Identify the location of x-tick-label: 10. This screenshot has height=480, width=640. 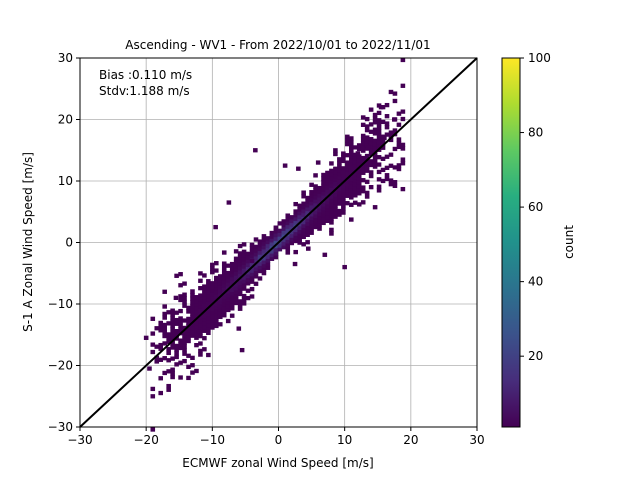
(344, 440).